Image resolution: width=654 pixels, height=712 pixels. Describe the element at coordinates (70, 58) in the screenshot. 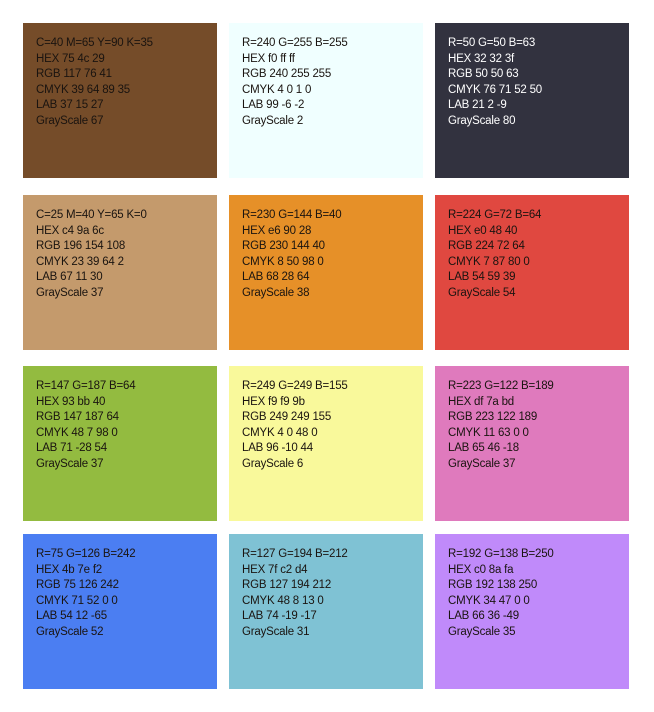

I see `hex-value: HEX 75 4c 29` at that location.